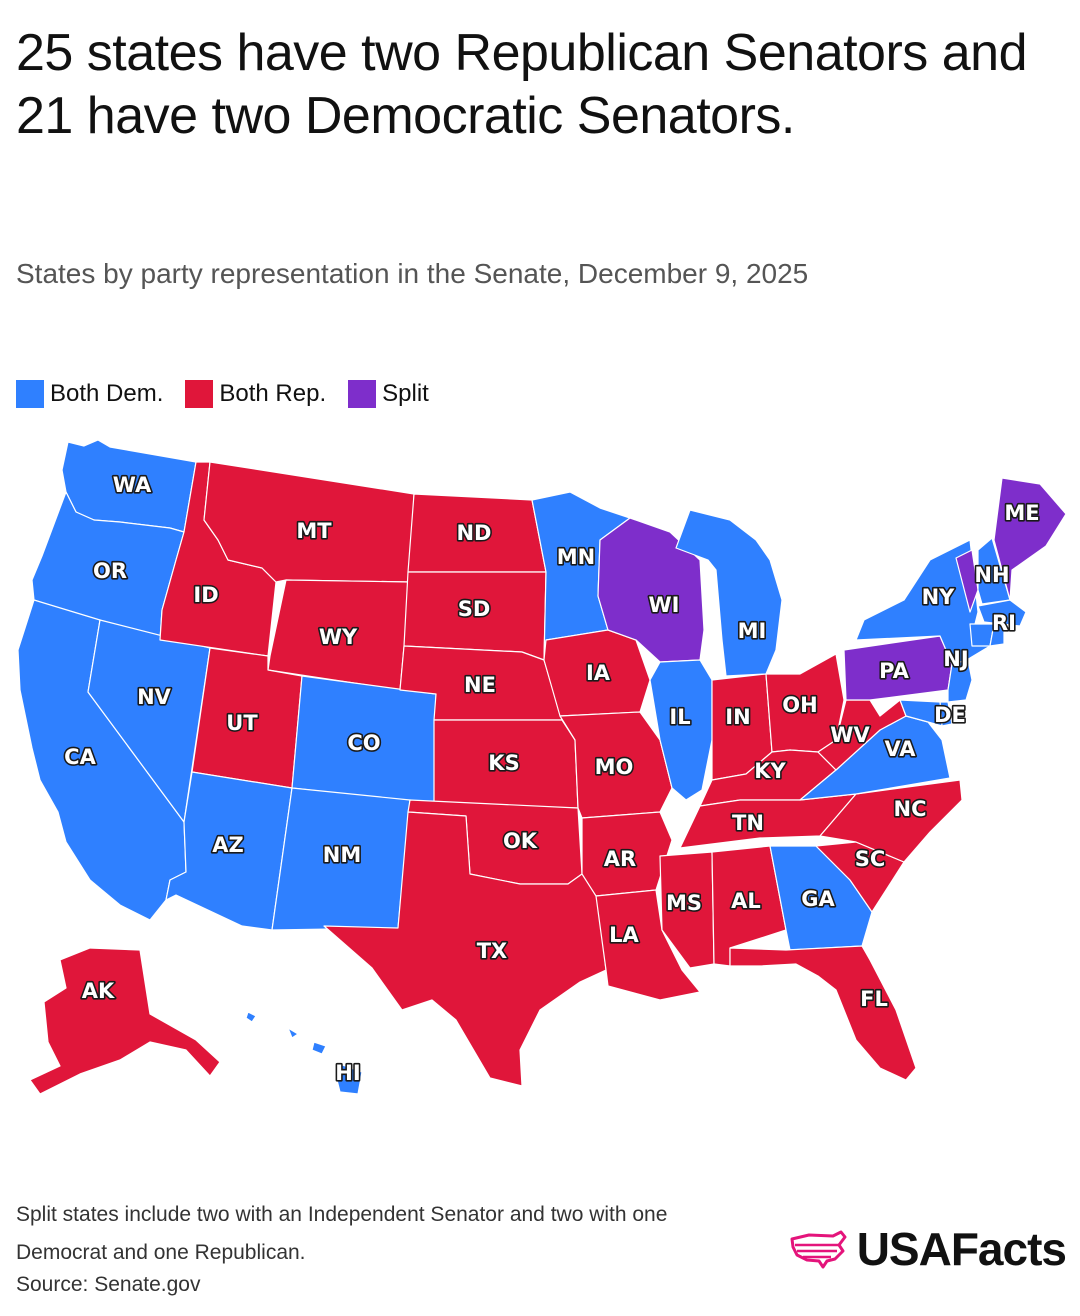  What do you see at coordinates (648, 945) in the screenshot?
I see `state-la` at bounding box center [648, 945].